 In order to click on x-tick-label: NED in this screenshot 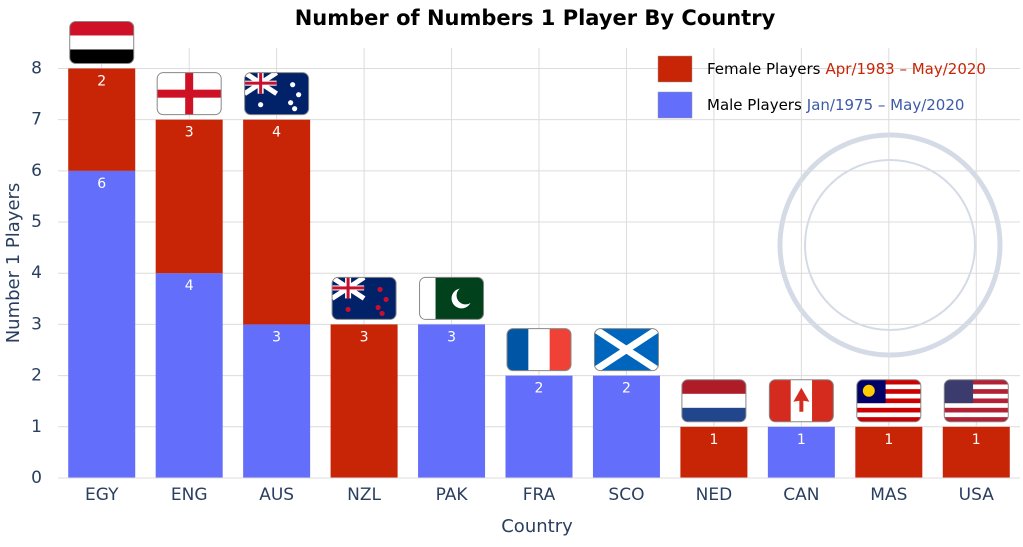, I will do `click(714, 495)`.